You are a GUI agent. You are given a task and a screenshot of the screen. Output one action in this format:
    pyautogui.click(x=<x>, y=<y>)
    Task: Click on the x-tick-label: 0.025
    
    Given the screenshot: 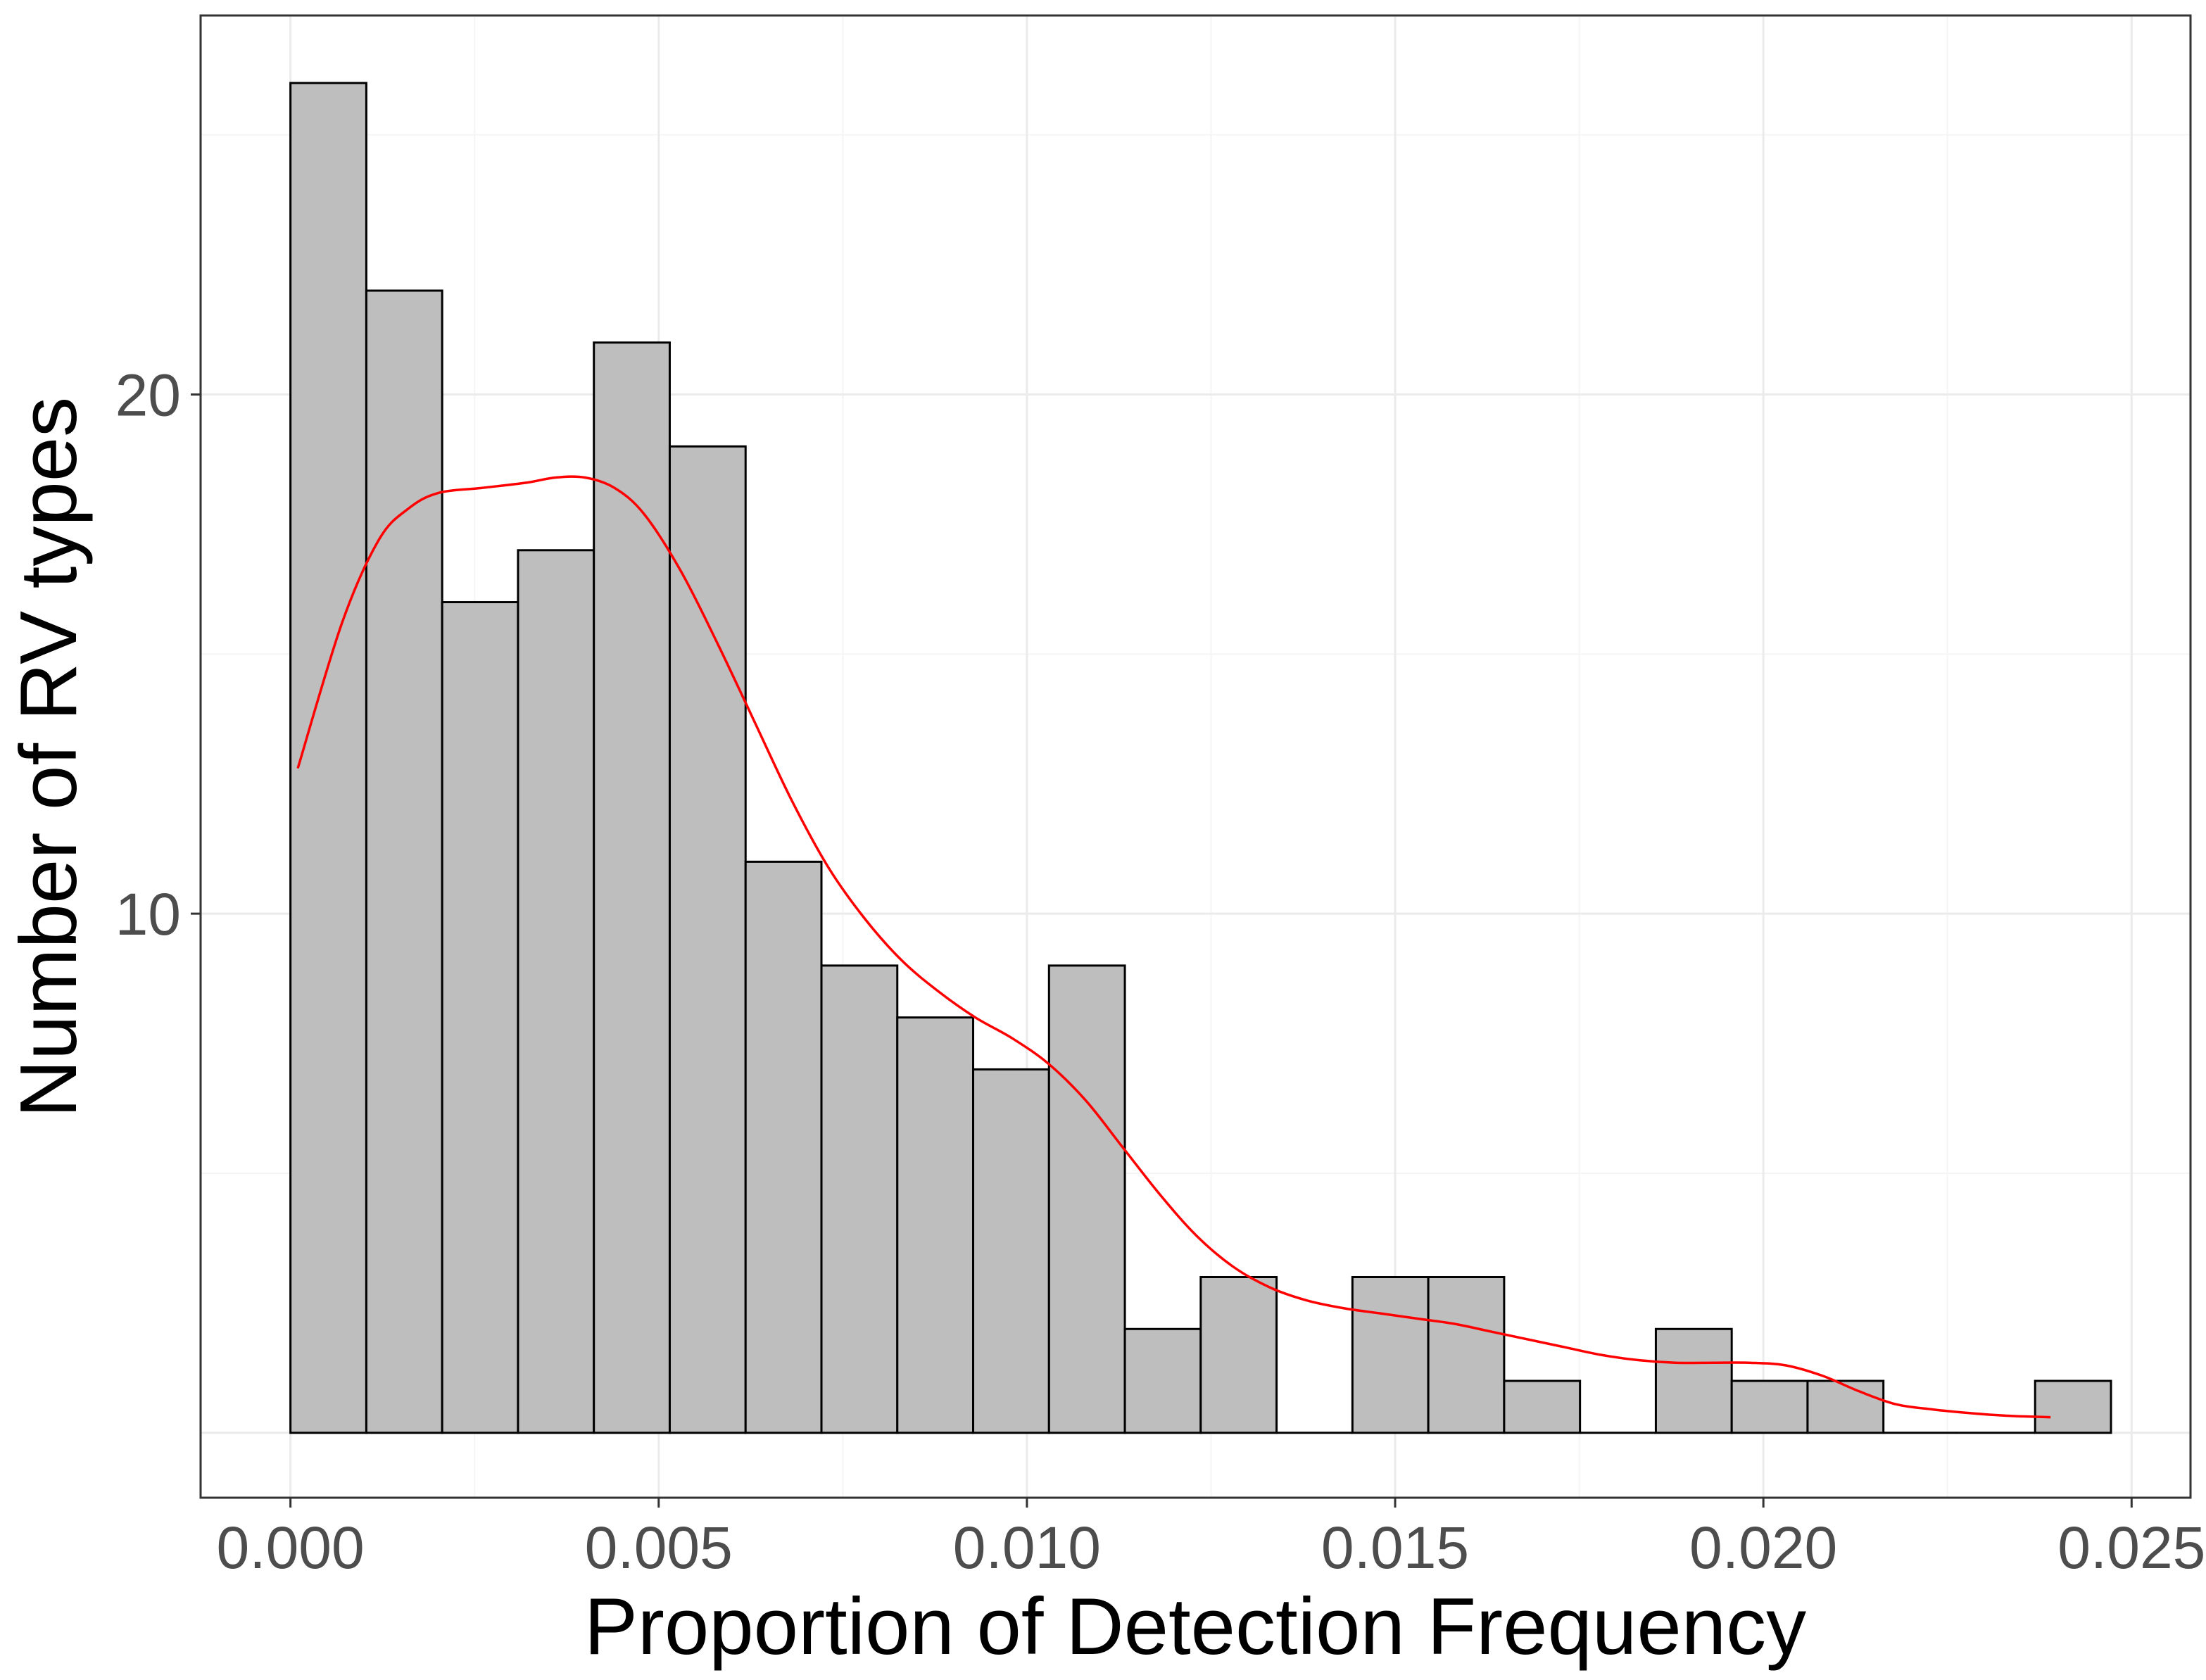 What is the action you would take?
    pyautogui.click(x=2131, y=1548)
    